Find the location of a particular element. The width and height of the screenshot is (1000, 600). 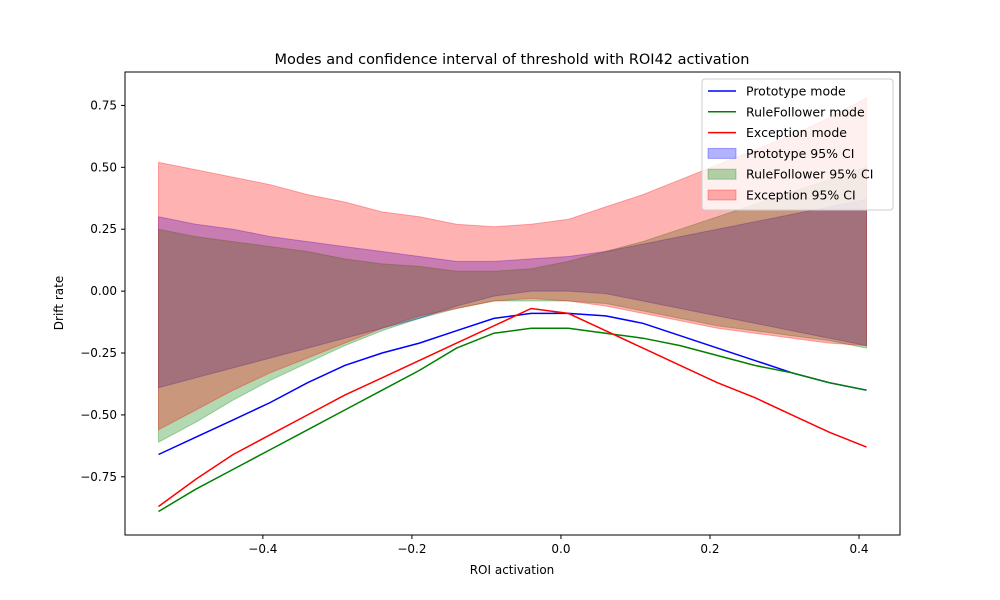

y-axis-label: Drift rate is located at coordinates (59, 303).